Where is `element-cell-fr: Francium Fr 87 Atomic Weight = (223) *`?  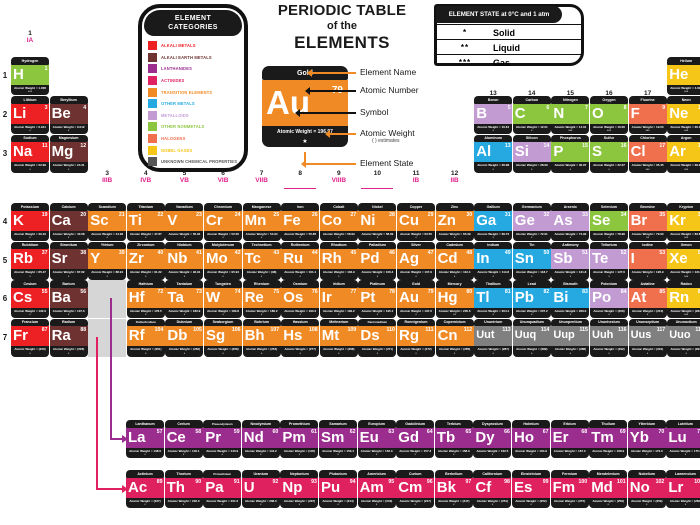 element-cell-fr: Francium Fr 87 Atomic Weight = (223) * is located at coordinates (30, 337).